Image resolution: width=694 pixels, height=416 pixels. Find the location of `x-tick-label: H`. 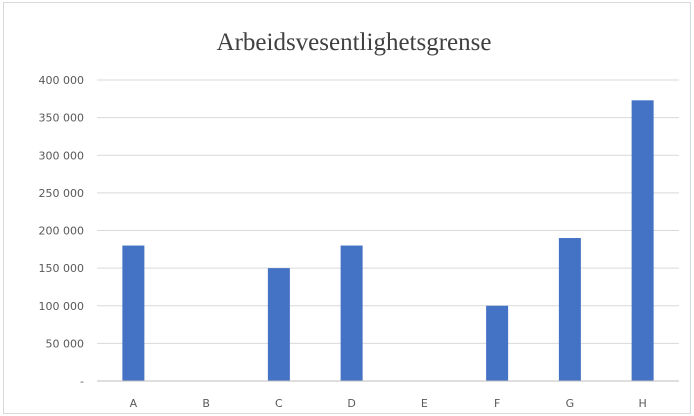

x-tick-label: H is located at coordinates (642, 403).